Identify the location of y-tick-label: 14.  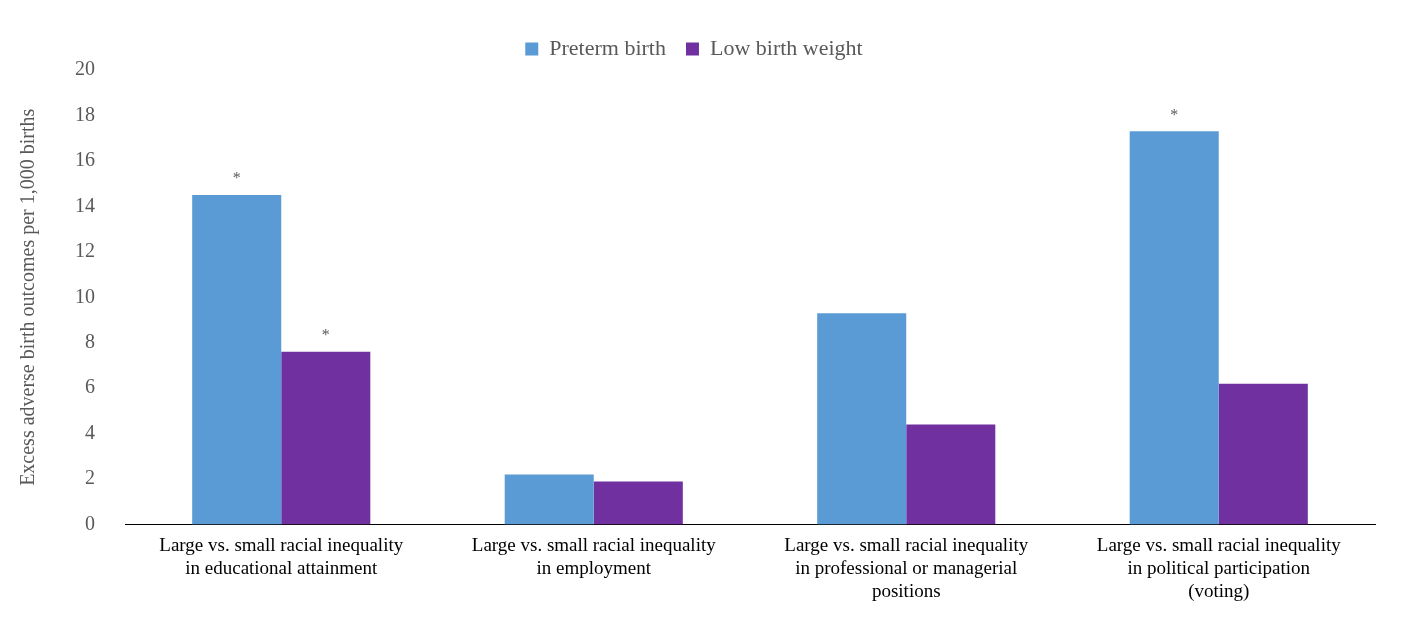
(85, 204).